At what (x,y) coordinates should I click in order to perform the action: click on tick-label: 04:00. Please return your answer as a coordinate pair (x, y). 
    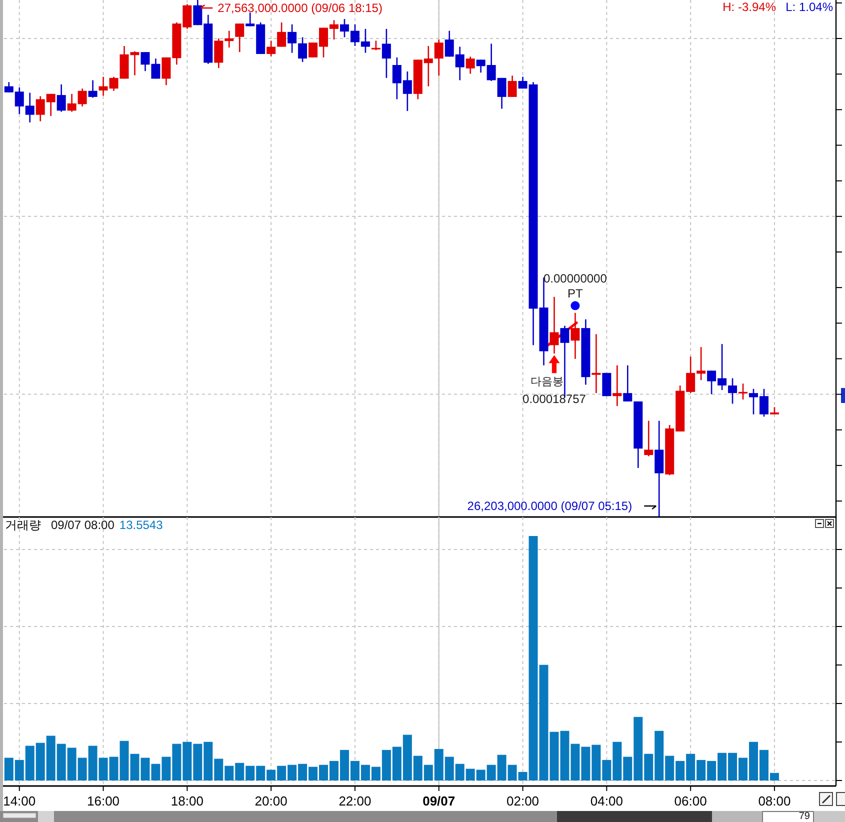
    Looking at the image, I should click on (606, 801).